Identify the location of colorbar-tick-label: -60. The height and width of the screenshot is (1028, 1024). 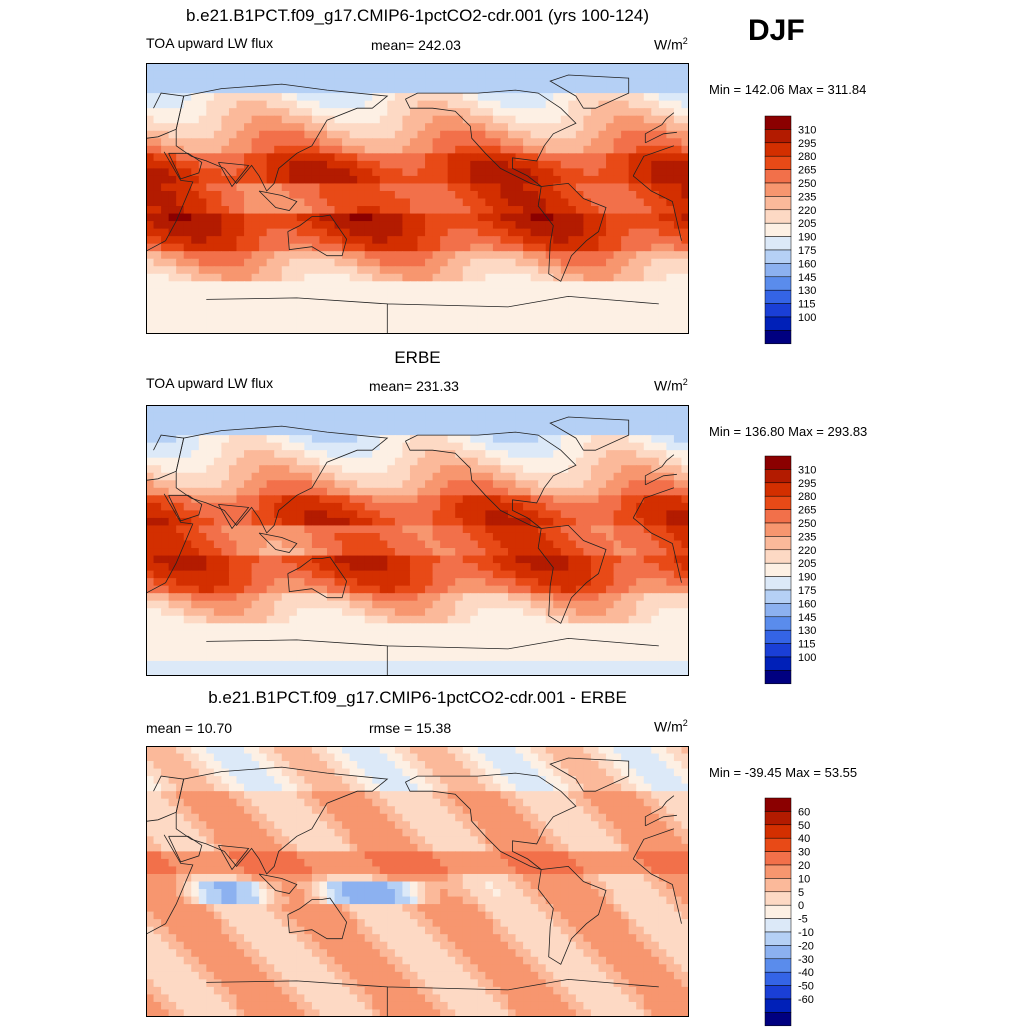
(806, 1000).